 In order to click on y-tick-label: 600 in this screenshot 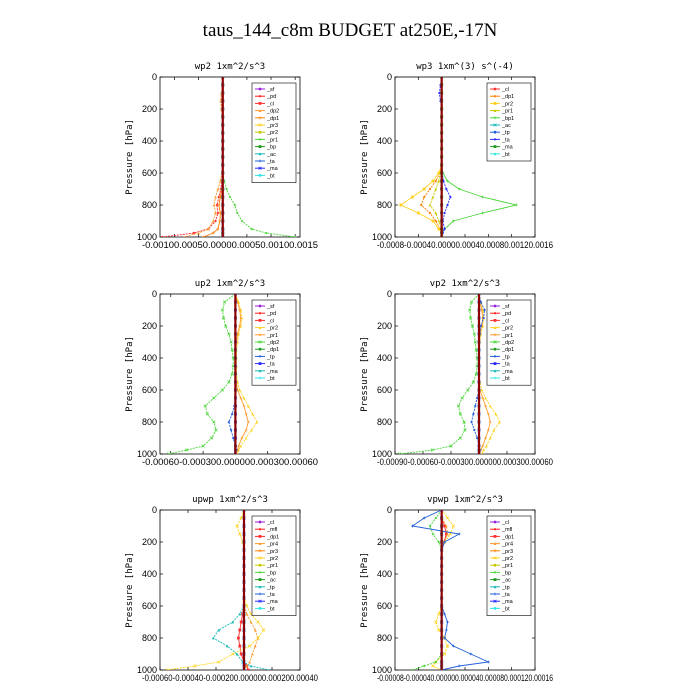, I will do `click(384, 606)`.